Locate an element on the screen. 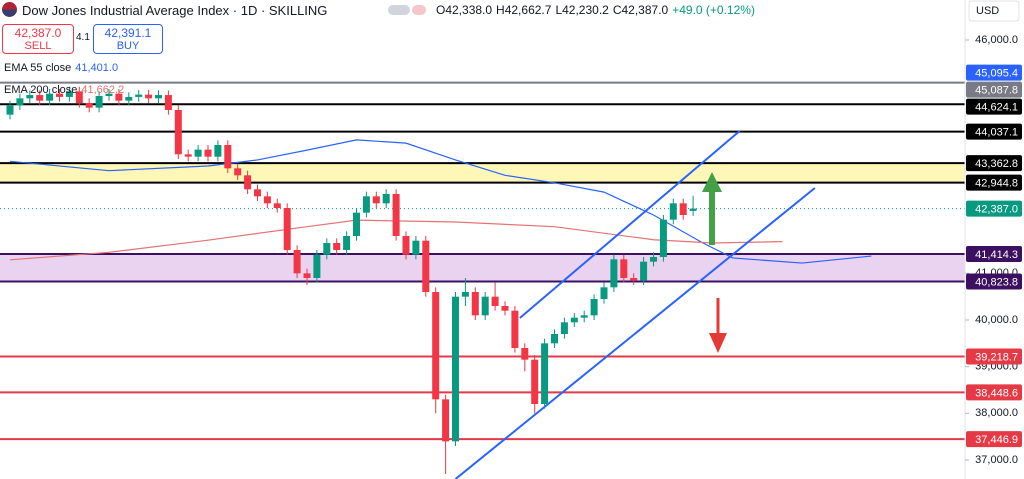  price-tag-label: 43,362.8 is located at coordinates (996, 164).